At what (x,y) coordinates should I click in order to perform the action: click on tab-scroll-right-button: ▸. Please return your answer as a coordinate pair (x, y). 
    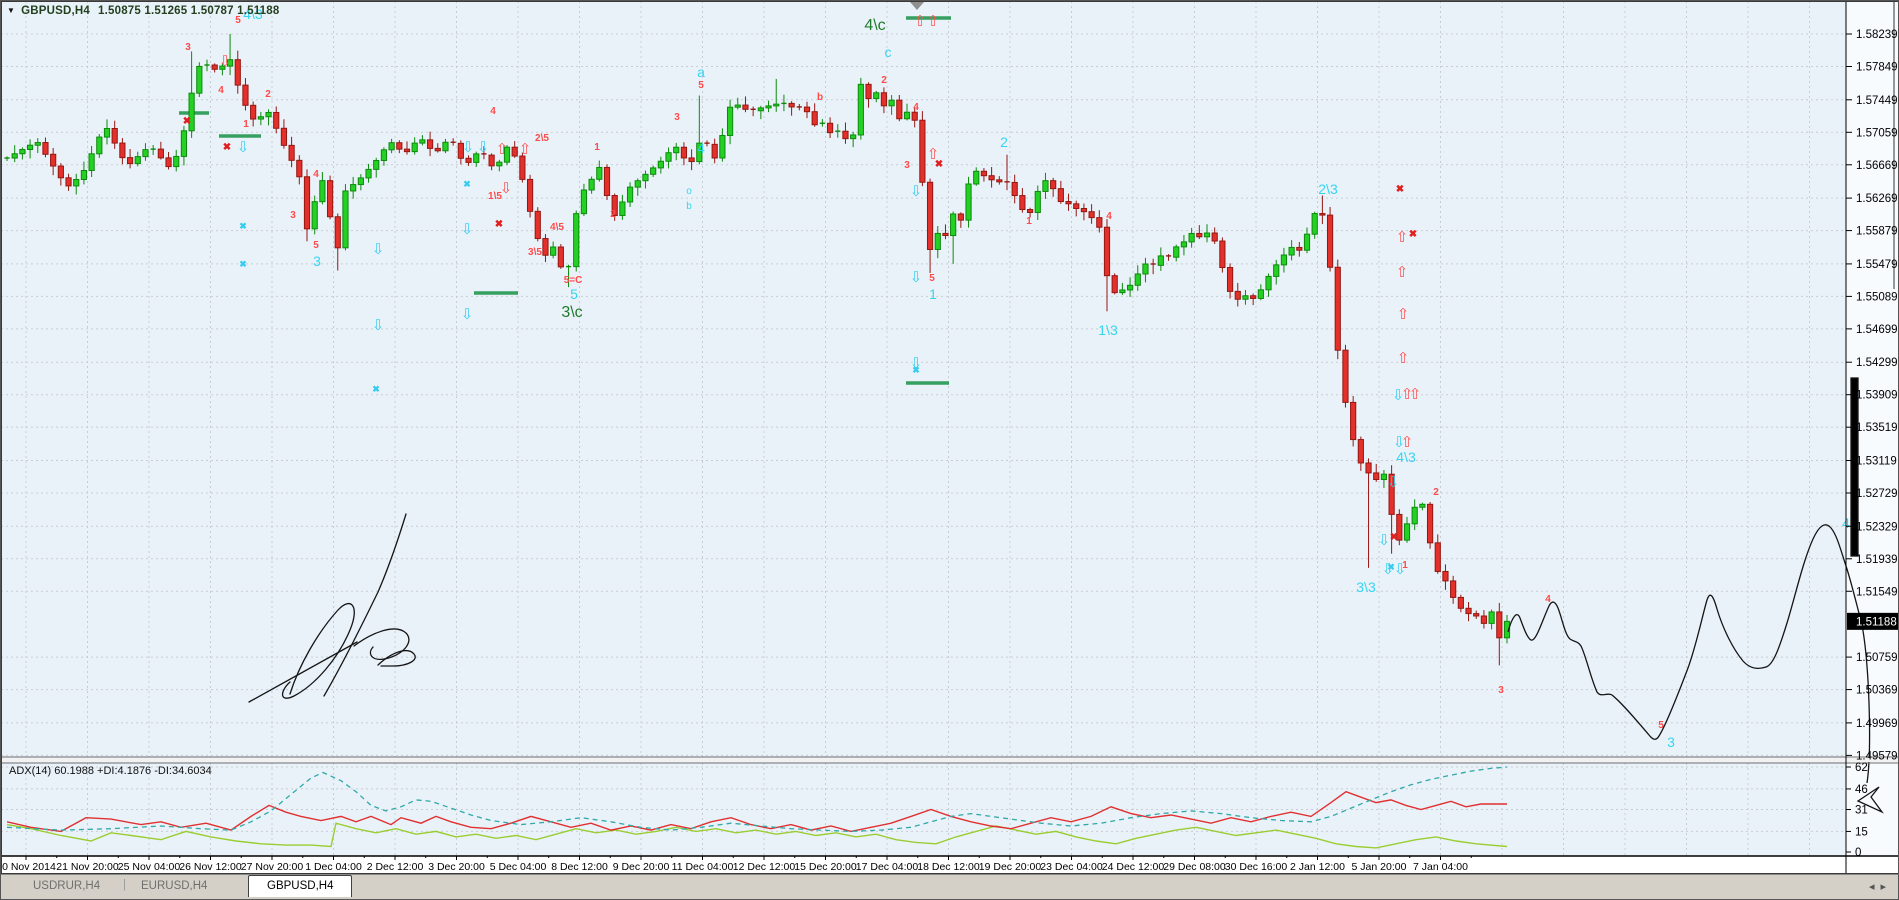
    Looking at the image, I should click on (1886, 887).